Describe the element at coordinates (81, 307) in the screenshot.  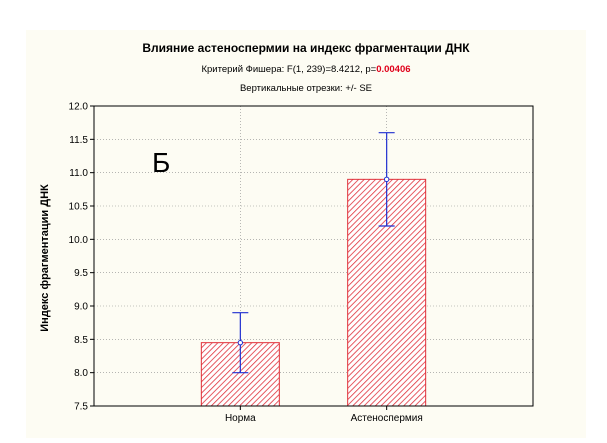
I see `y-tick-label: 9.0` at that location.